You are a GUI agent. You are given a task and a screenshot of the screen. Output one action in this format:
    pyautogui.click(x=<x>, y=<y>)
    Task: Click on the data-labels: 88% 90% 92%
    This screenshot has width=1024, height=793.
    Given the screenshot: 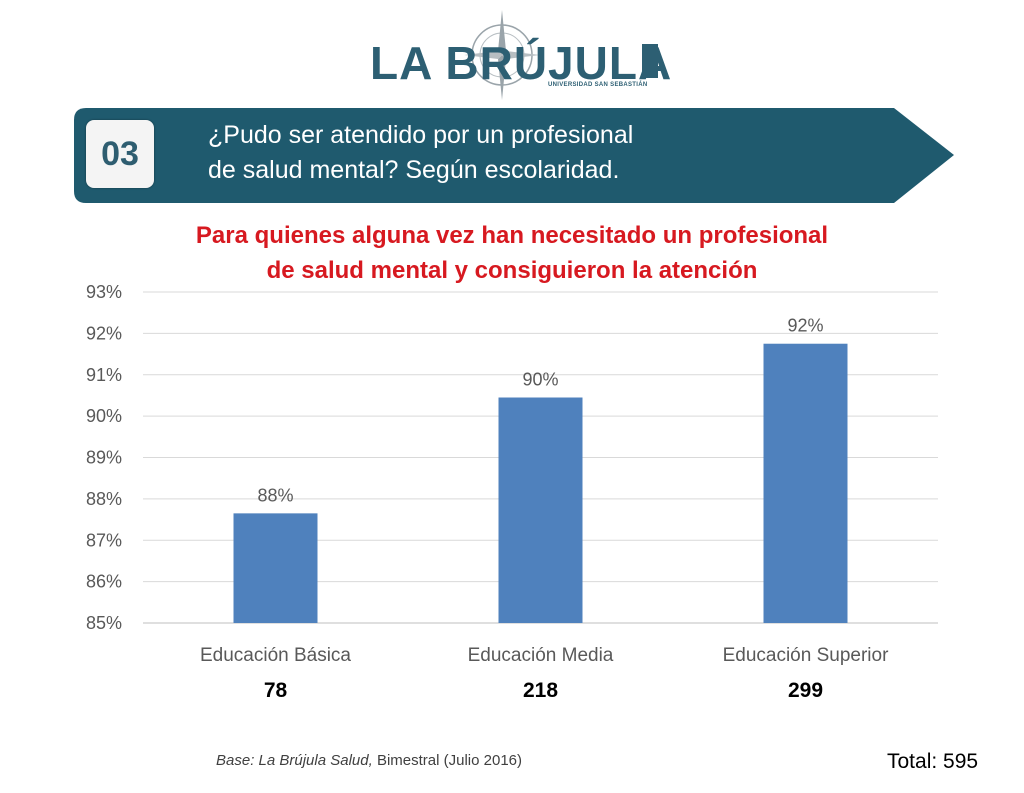 What is the action you would take?
    pyautogui.click(x=540, y=411)
    